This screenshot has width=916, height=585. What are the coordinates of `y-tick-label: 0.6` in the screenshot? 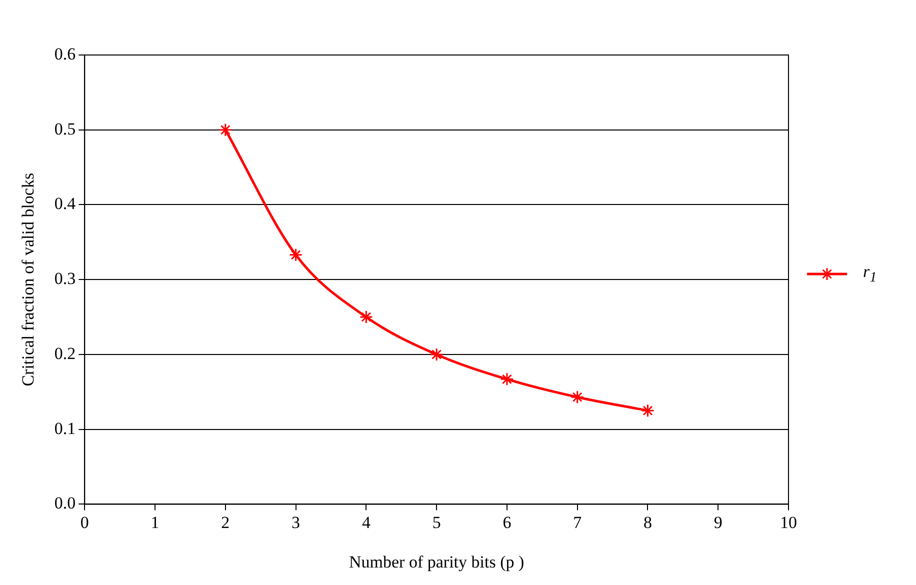 It's located at (65, 54).